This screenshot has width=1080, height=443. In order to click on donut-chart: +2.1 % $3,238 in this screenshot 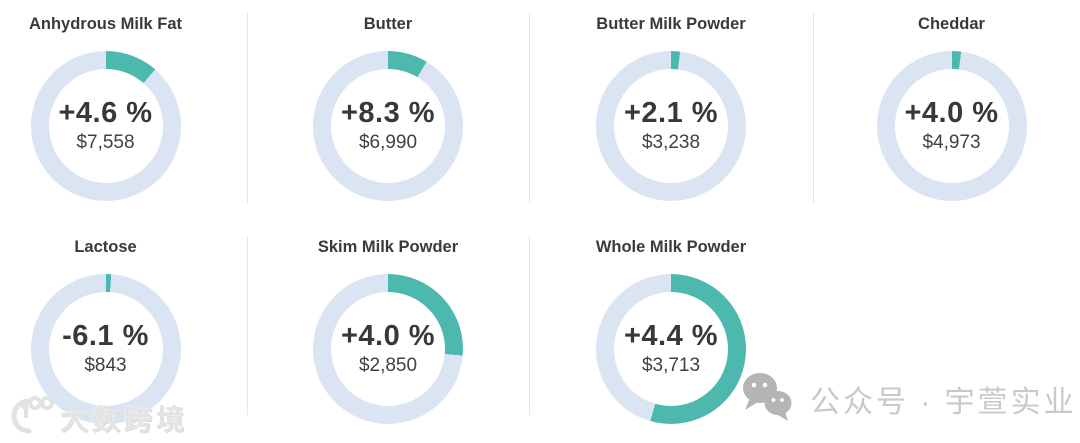, I will do `click(671, 126)`.